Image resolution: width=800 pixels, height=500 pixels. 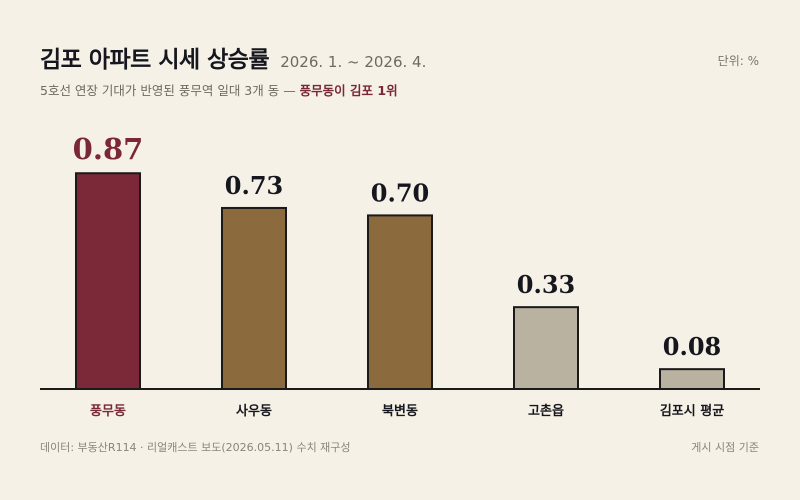 I want to click on category-label-0: 풍무동, so click(x=108, y=411).